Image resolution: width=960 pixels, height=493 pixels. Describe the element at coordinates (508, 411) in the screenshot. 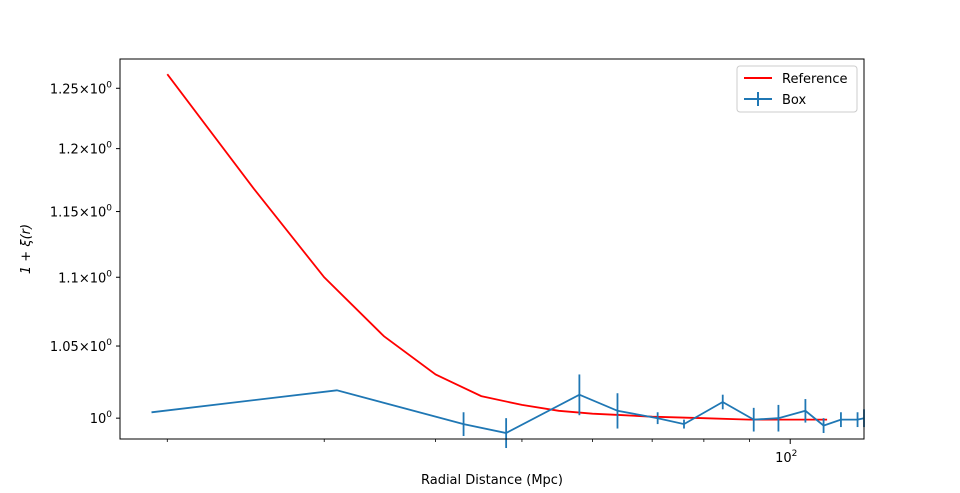

I see `series-box-line` at that location.